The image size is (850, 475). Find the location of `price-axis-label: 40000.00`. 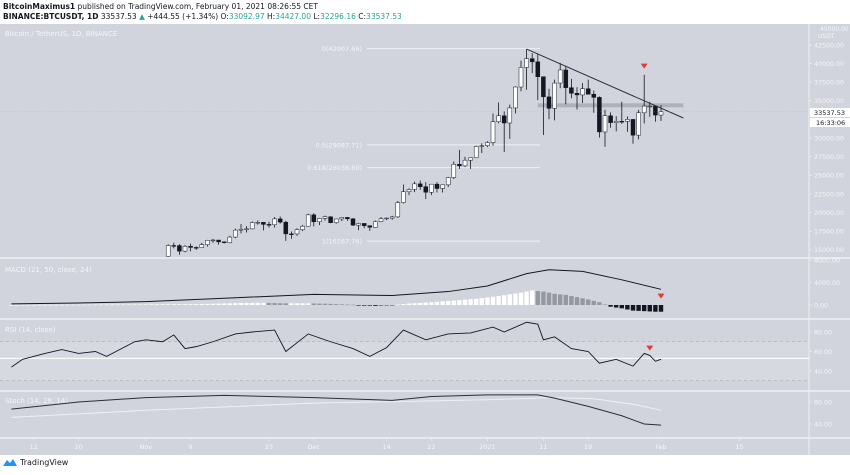

price-axis-label: 40000.00 is located at coordinates (829, 64).